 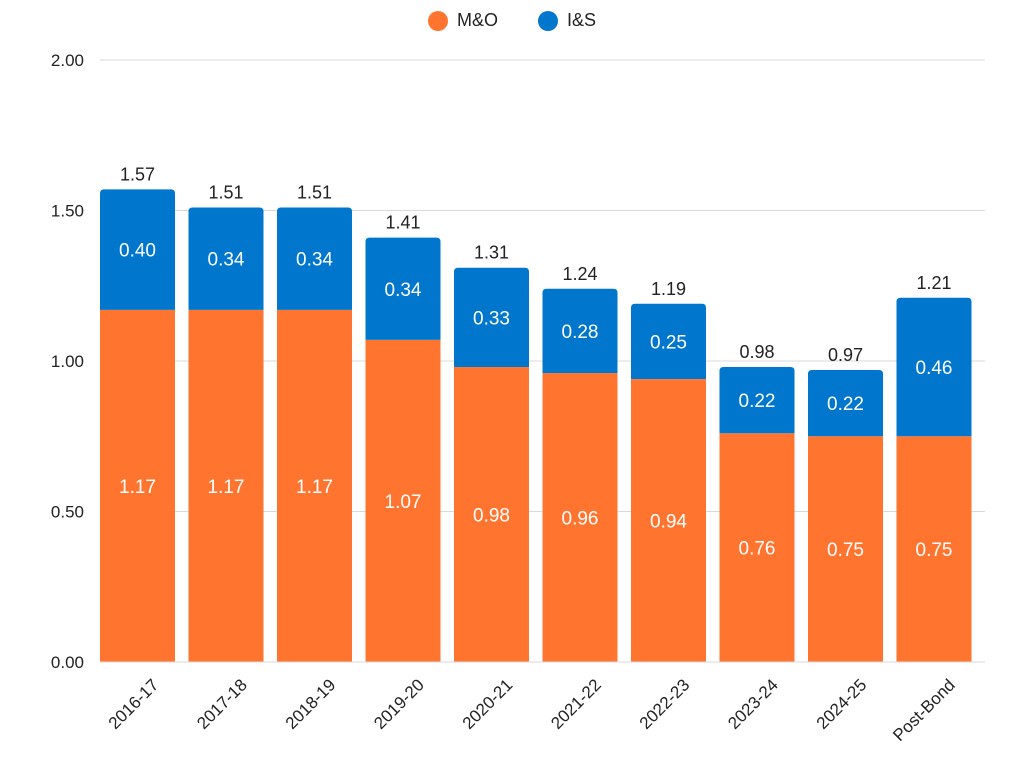 What do you see at coordinates (548, 20) in the screenshot?
I see `legend-swatch-is` at bounding box center [548, 20].